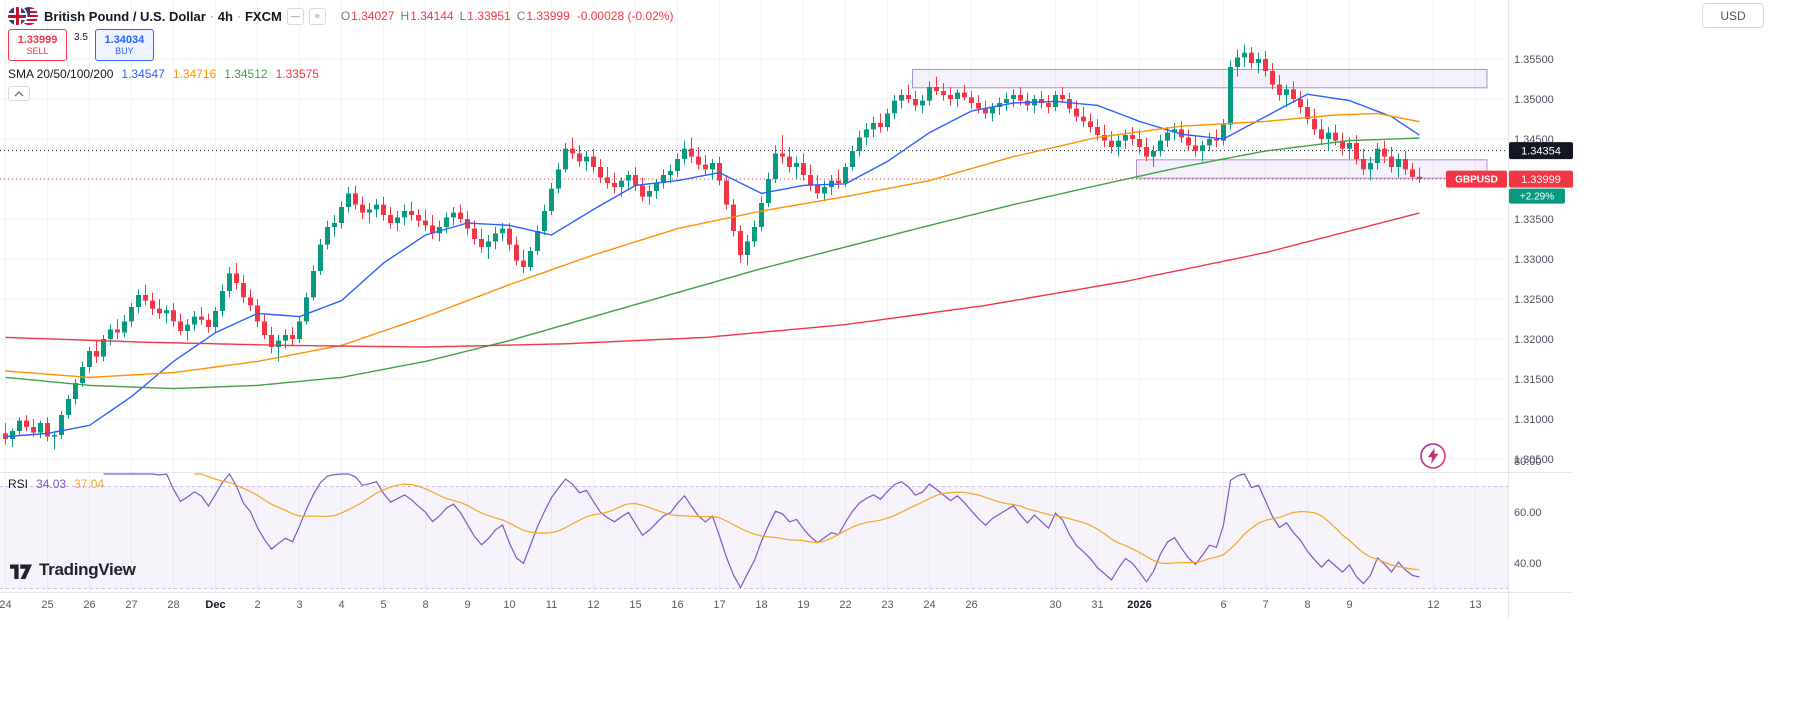 This screenshot has height=716, width=1817. I want to click on lightning-bolt-icon, so click(1433, 456).